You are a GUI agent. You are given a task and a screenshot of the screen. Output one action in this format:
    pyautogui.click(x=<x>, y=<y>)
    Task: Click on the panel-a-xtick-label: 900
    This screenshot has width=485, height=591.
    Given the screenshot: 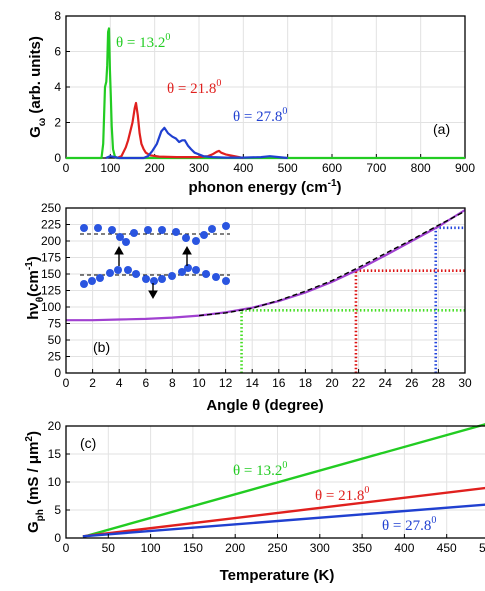 What is the action you would take?
    pyautogui.click(x=465, y=168)
    